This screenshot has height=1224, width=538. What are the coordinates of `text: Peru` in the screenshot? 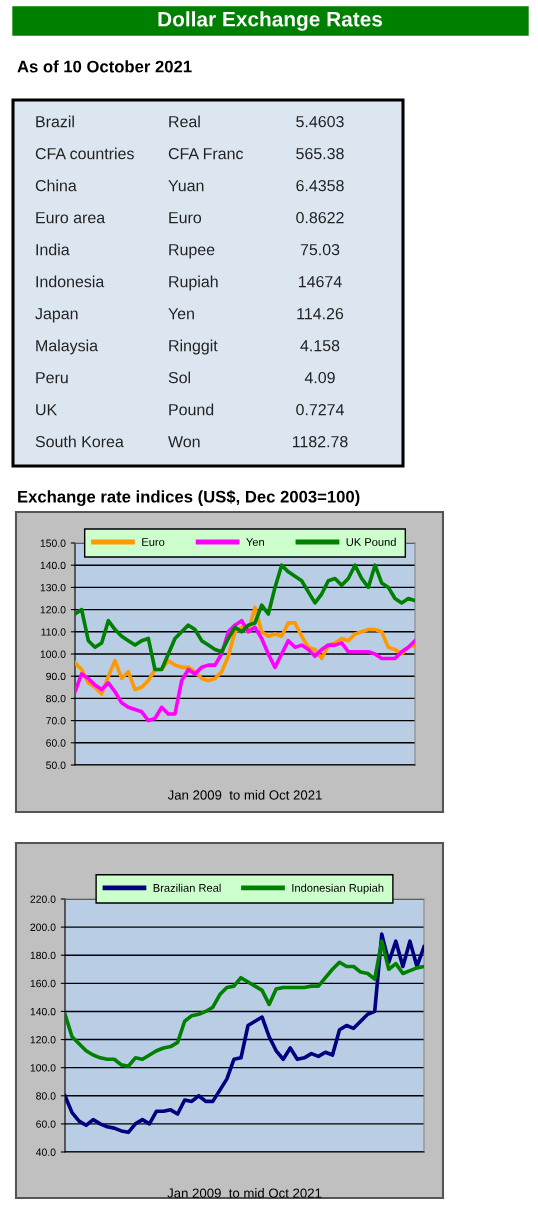 It's located at (52, 378).